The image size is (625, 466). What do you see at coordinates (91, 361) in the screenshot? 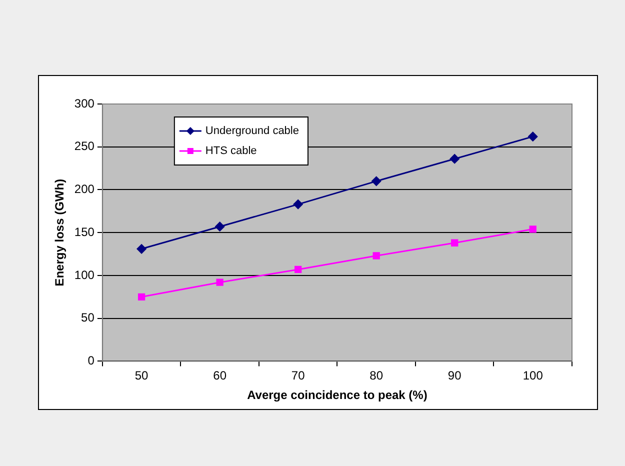
I see `y-tick-label: 0` at bounding box center [91, 361].